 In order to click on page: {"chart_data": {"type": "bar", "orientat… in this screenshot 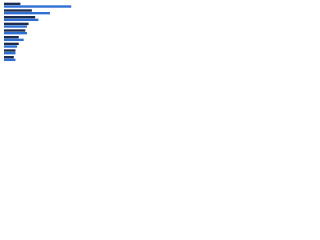, I will do `click(50, 35)`.